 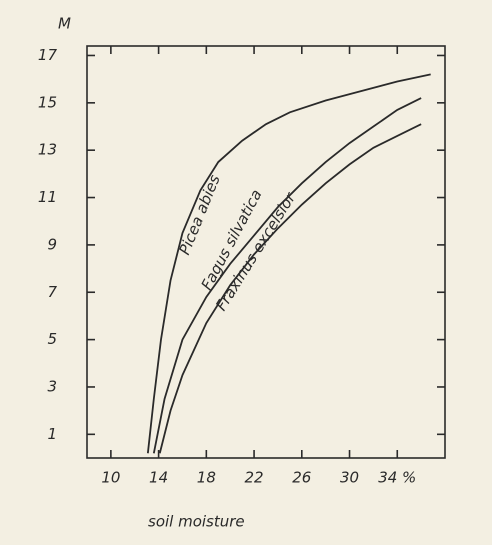 What do you see at coordinates (47, 150) in the screenshot?
I see `y-tick-label: 13` at bounding box center [47, 150].